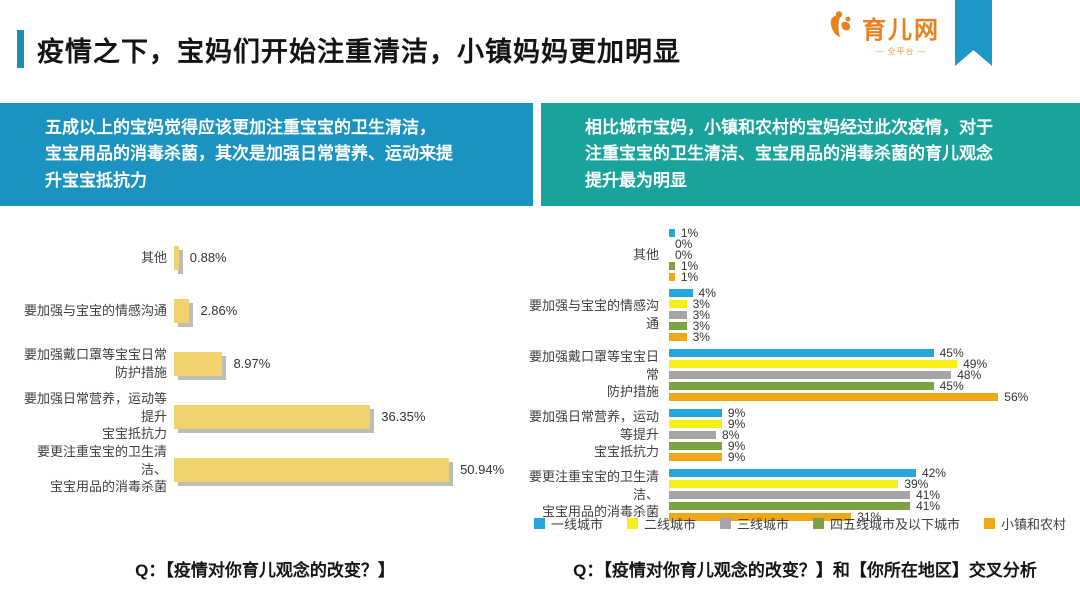 This screenshot has width=1080, height=608. I want to click on value-label: 48%, so click(969, 374).